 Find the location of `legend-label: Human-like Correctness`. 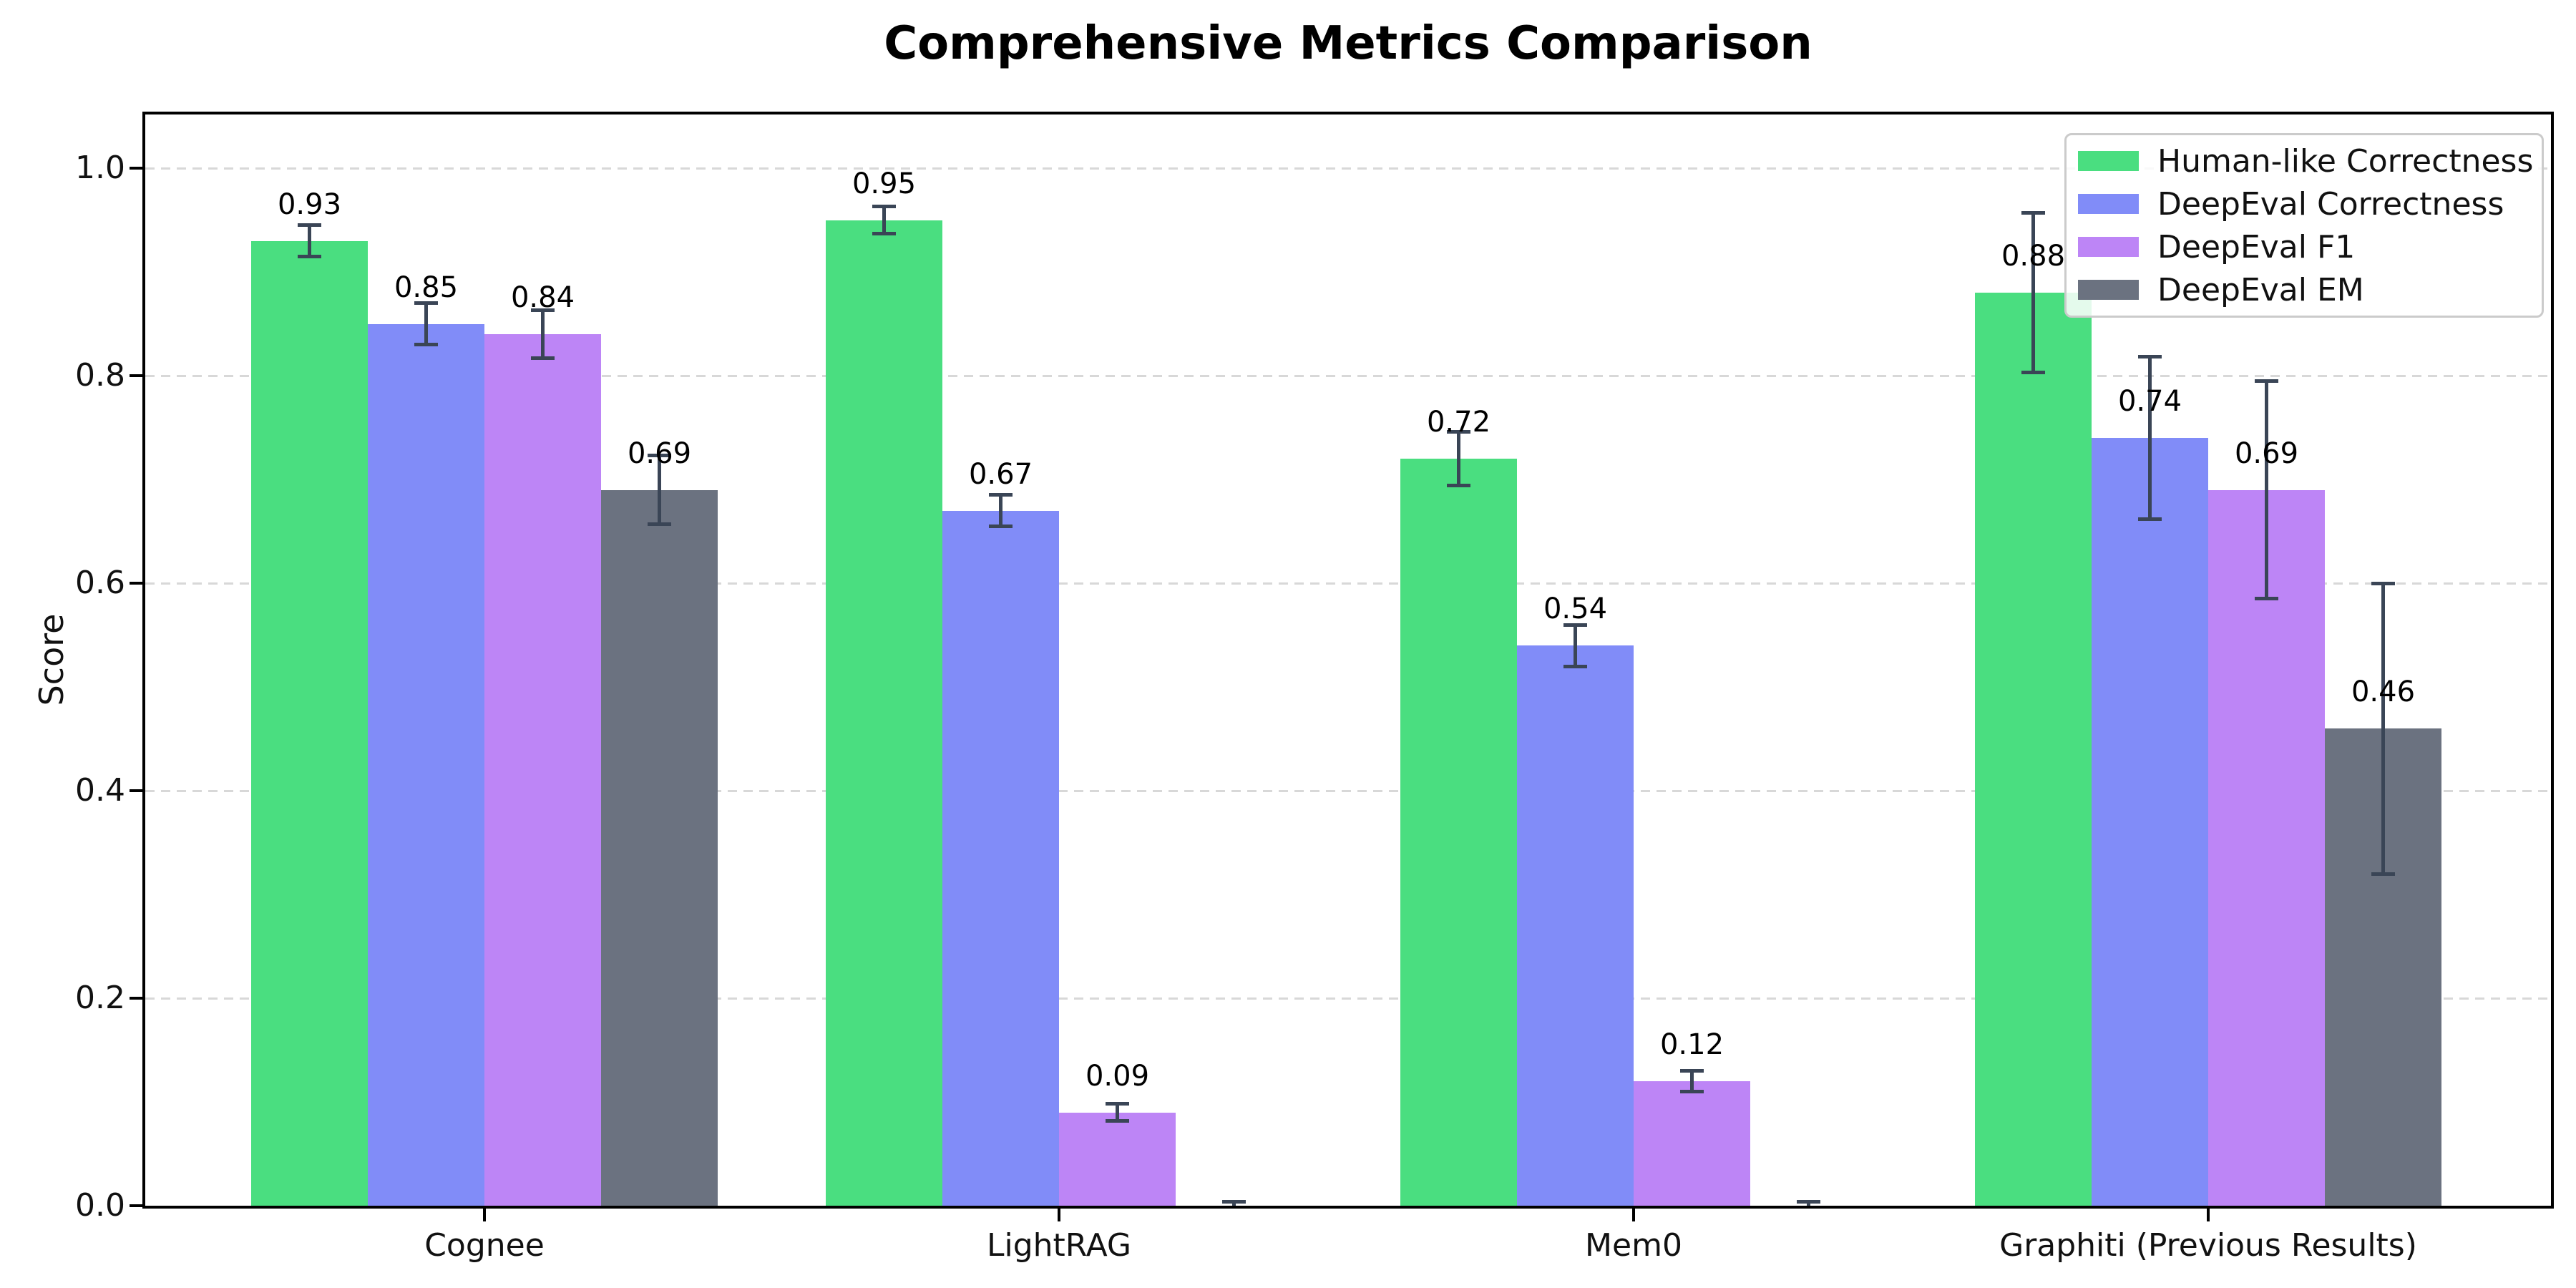

legend-label: Human-like Correctness is located at coordinates (2345, 161).